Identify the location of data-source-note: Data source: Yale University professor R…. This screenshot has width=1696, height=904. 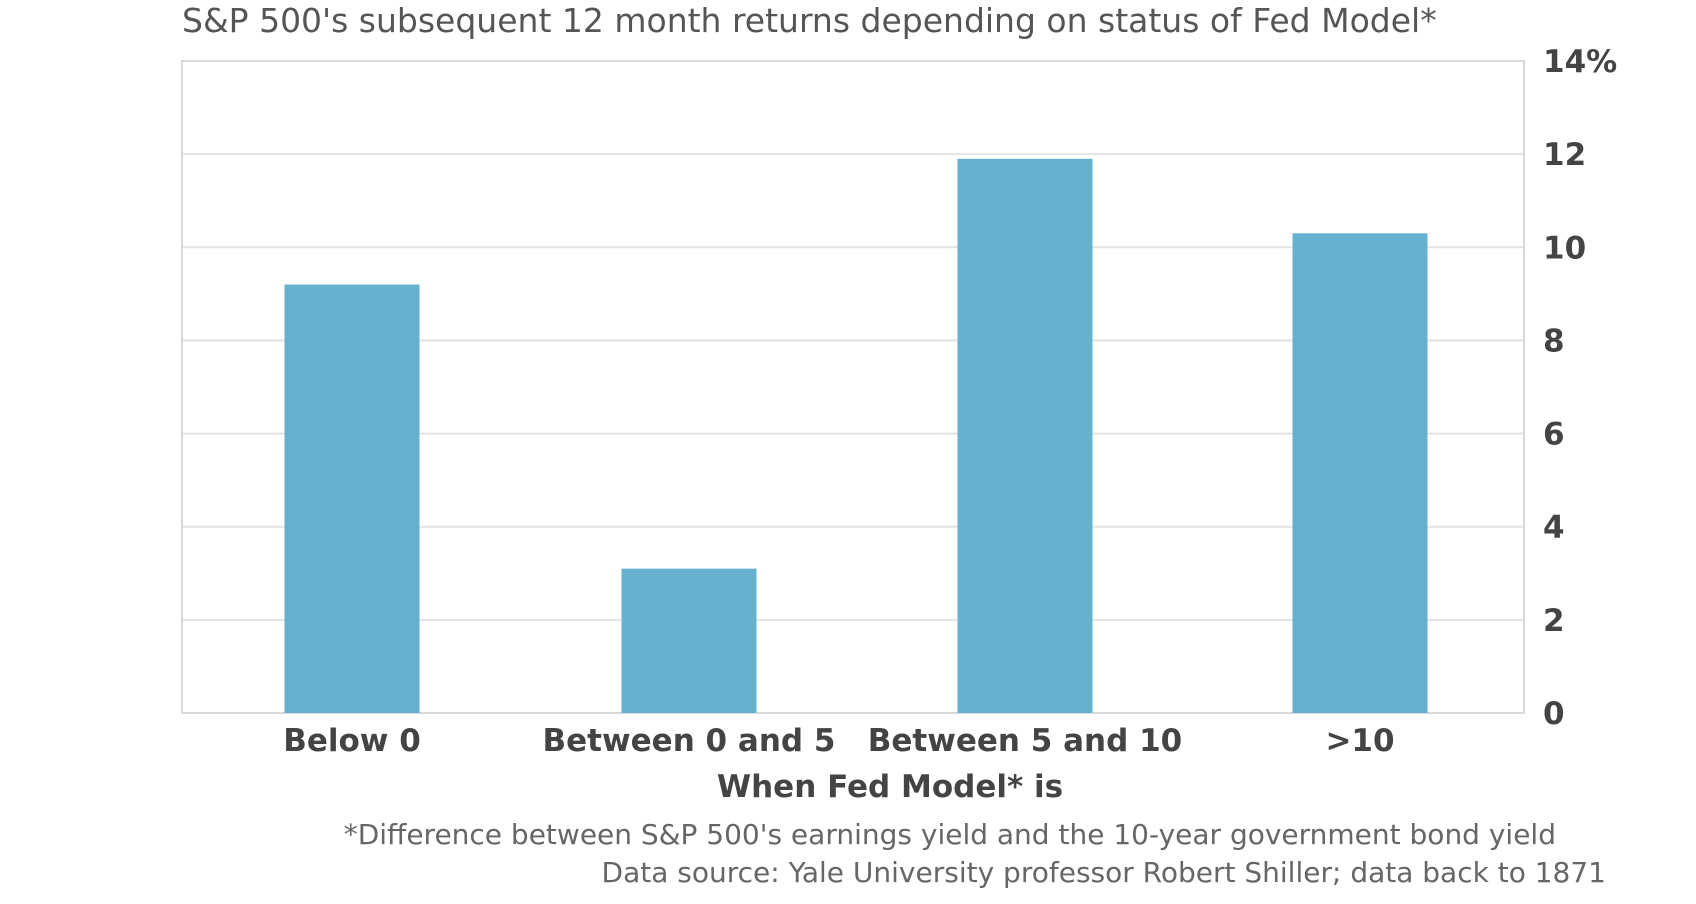
(1104, 872).